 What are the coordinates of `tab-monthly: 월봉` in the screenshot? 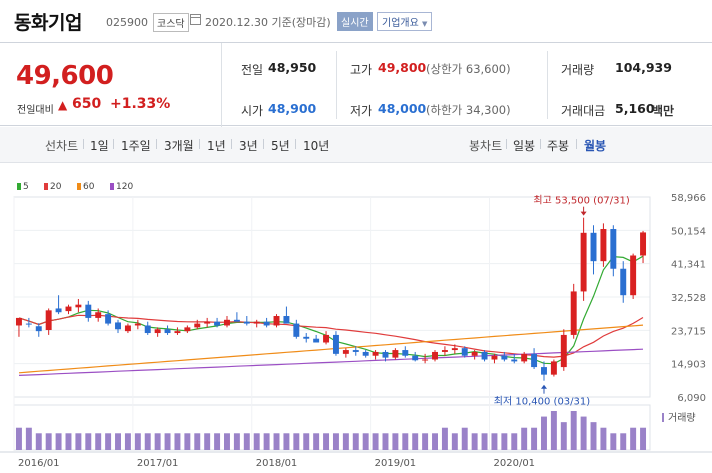 It's located at (595, 146).